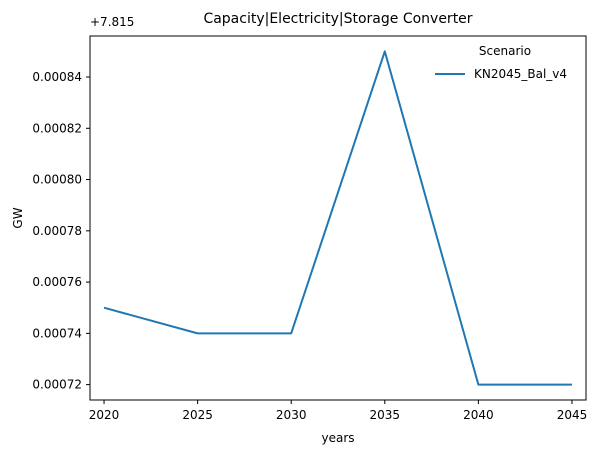 Image resolution: width=596 pixels, height=461 pixels. Describe the element at coordinates (338, 411) in the screenshot. I see `x-axis: 2020 2025 2030 2035 2040 2045` at that location.